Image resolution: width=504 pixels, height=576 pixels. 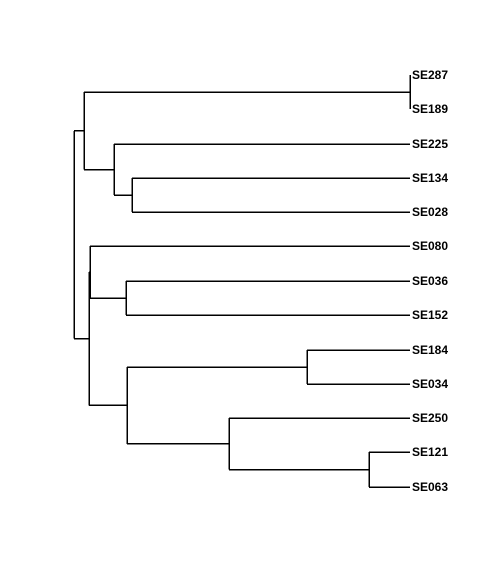 What do you see at coordinates (430, 350) in the screenshot?
I see `leaf-label-se184: SE184` at bounding box center [430, 350].